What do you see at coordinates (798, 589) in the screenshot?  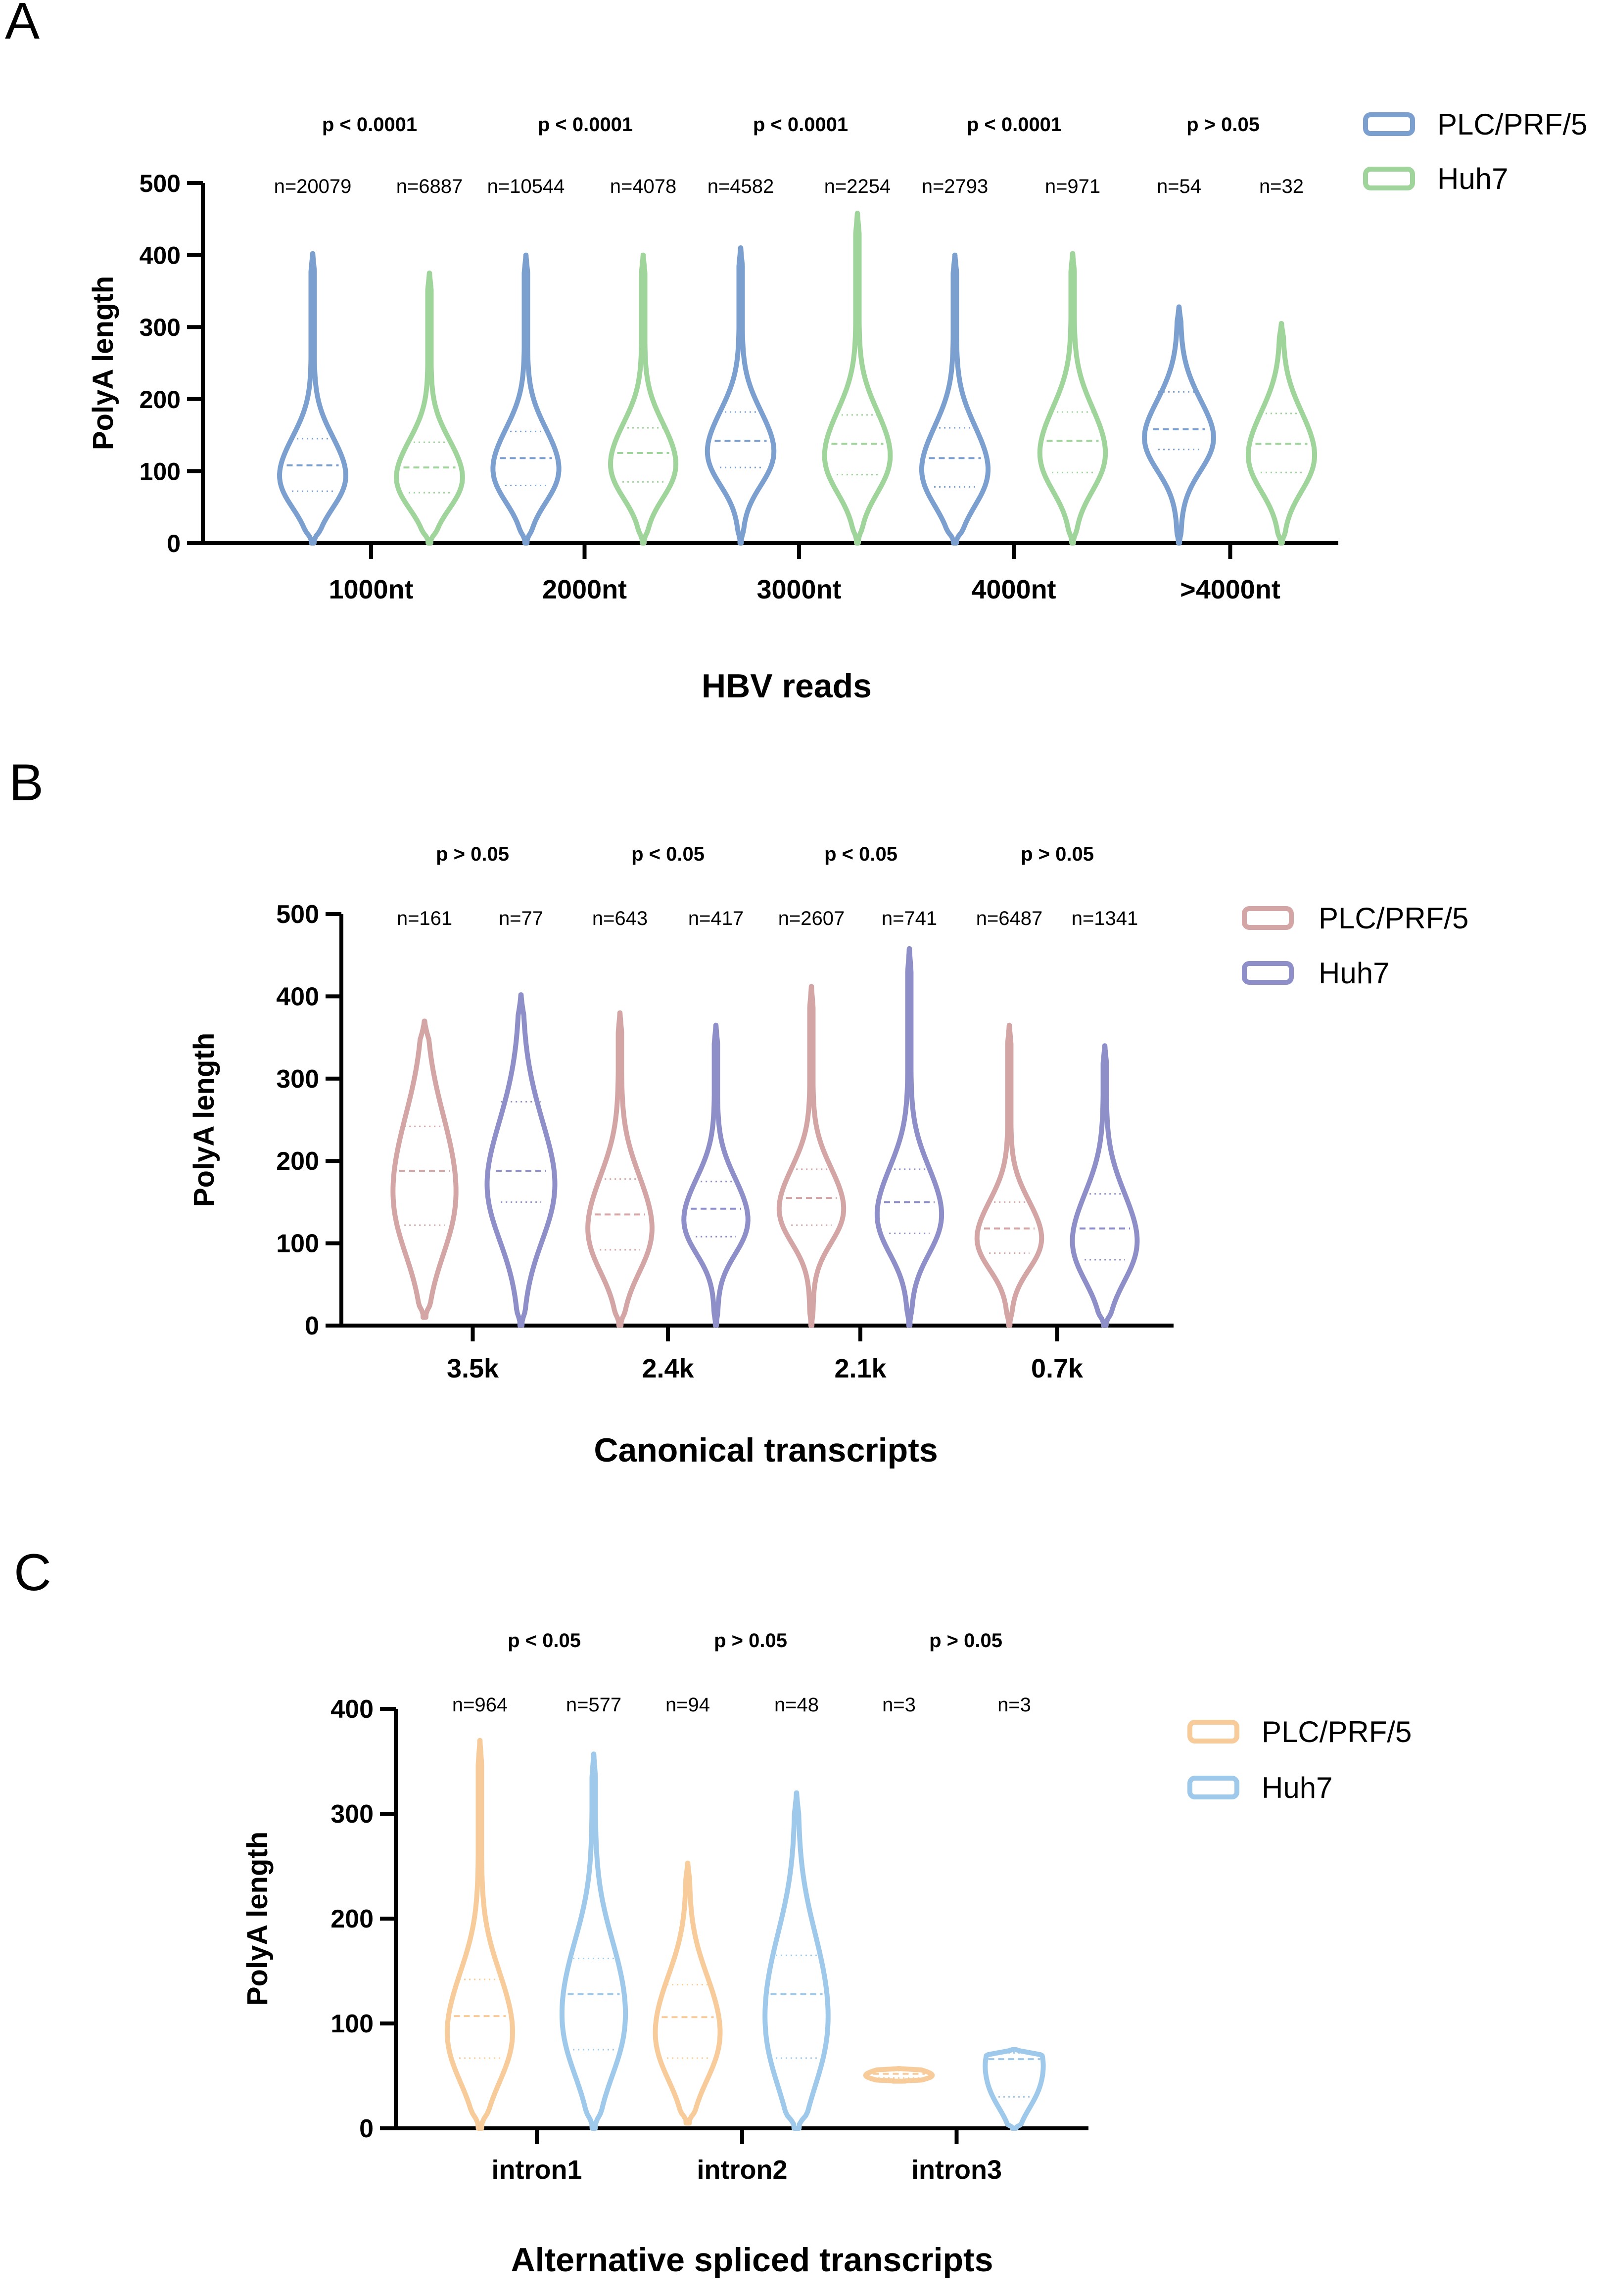 I see `category-label: 3000nt` at bounding box center [798, 589].